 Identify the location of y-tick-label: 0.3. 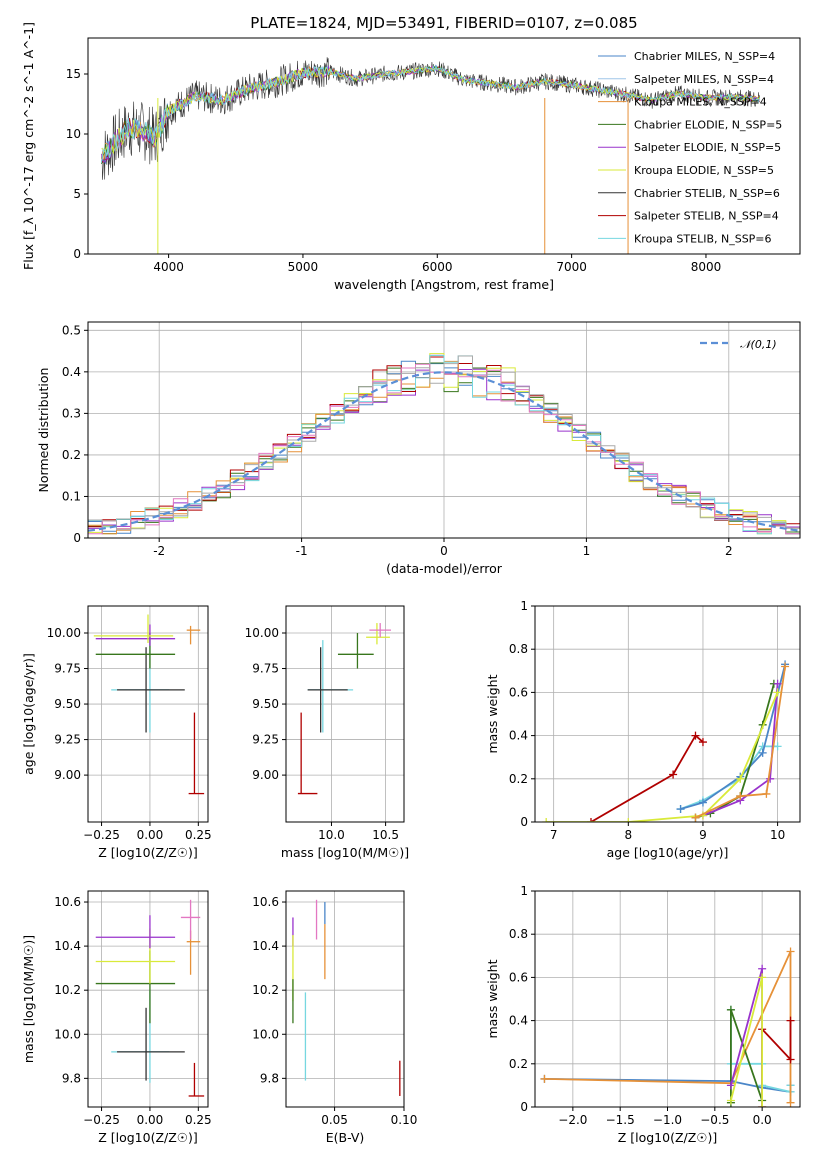
(71, 413).